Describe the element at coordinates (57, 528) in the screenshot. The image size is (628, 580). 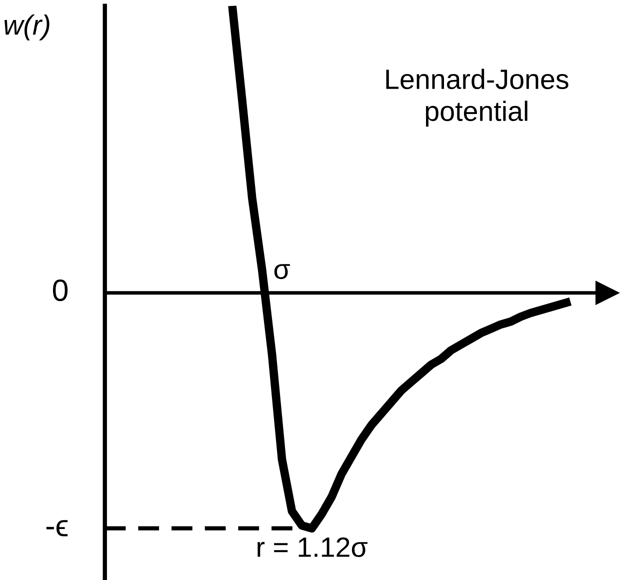
I see `text: -ϵ` at that location.